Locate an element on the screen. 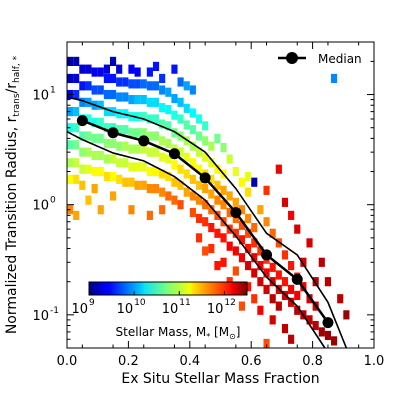 This screenshot has height=409, width=409. x-axis-label: Ex Situ Stellar Mass Fraction is located at coordinates (220, 379).